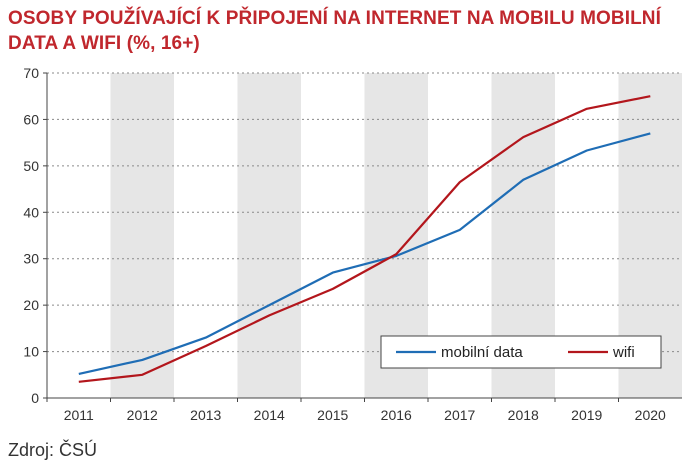 This screenshot has width=691, height=470. What do you see at coordinates (31, 352) in the screenshot?
I see `y-tick-label: 10` at bounding box center [31, 352].